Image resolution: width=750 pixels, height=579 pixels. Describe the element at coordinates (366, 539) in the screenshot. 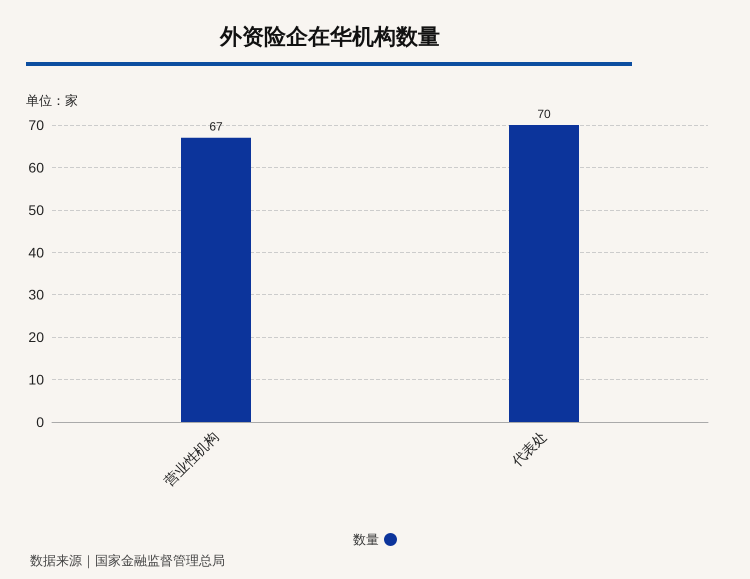

I see `legend-label: 数量` at that location.